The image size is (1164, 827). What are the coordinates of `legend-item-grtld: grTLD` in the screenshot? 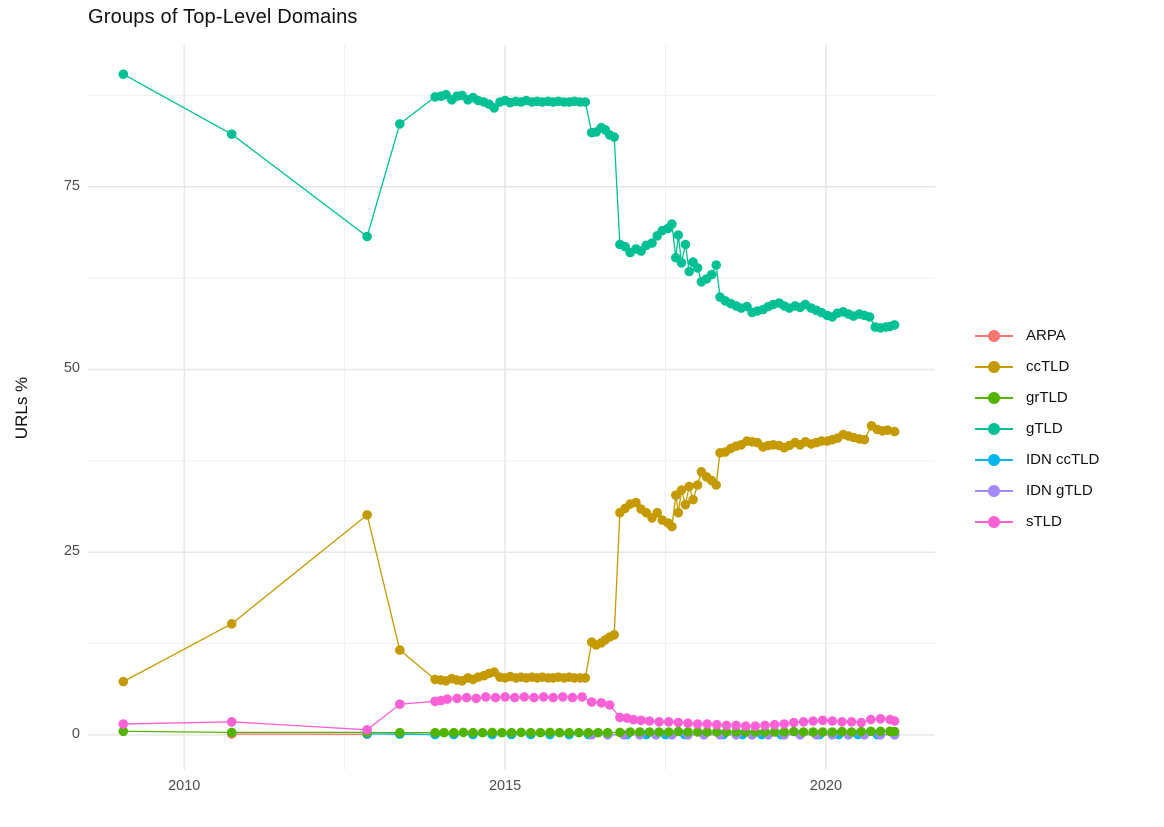 It's located at (1037, 397).